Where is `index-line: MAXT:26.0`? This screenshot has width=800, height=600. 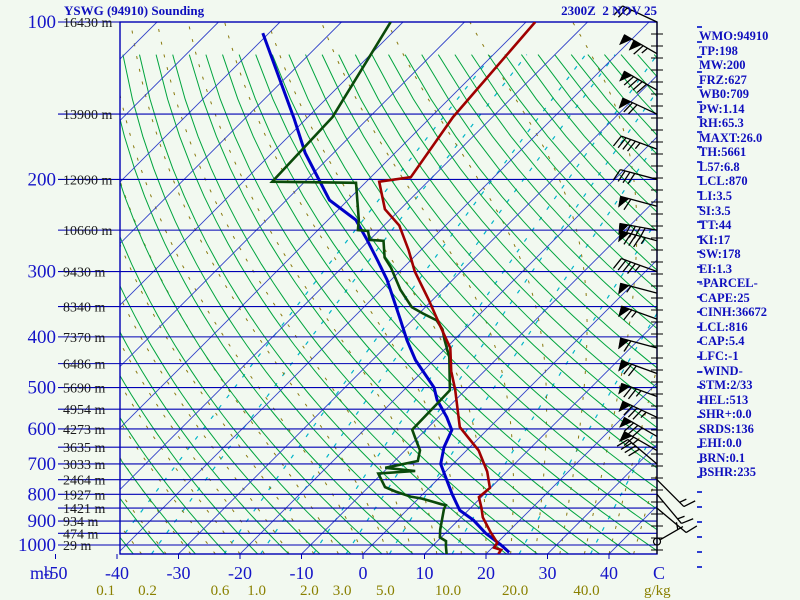 index-line: MAXT:26.0 is located at coordinates (731, 137).